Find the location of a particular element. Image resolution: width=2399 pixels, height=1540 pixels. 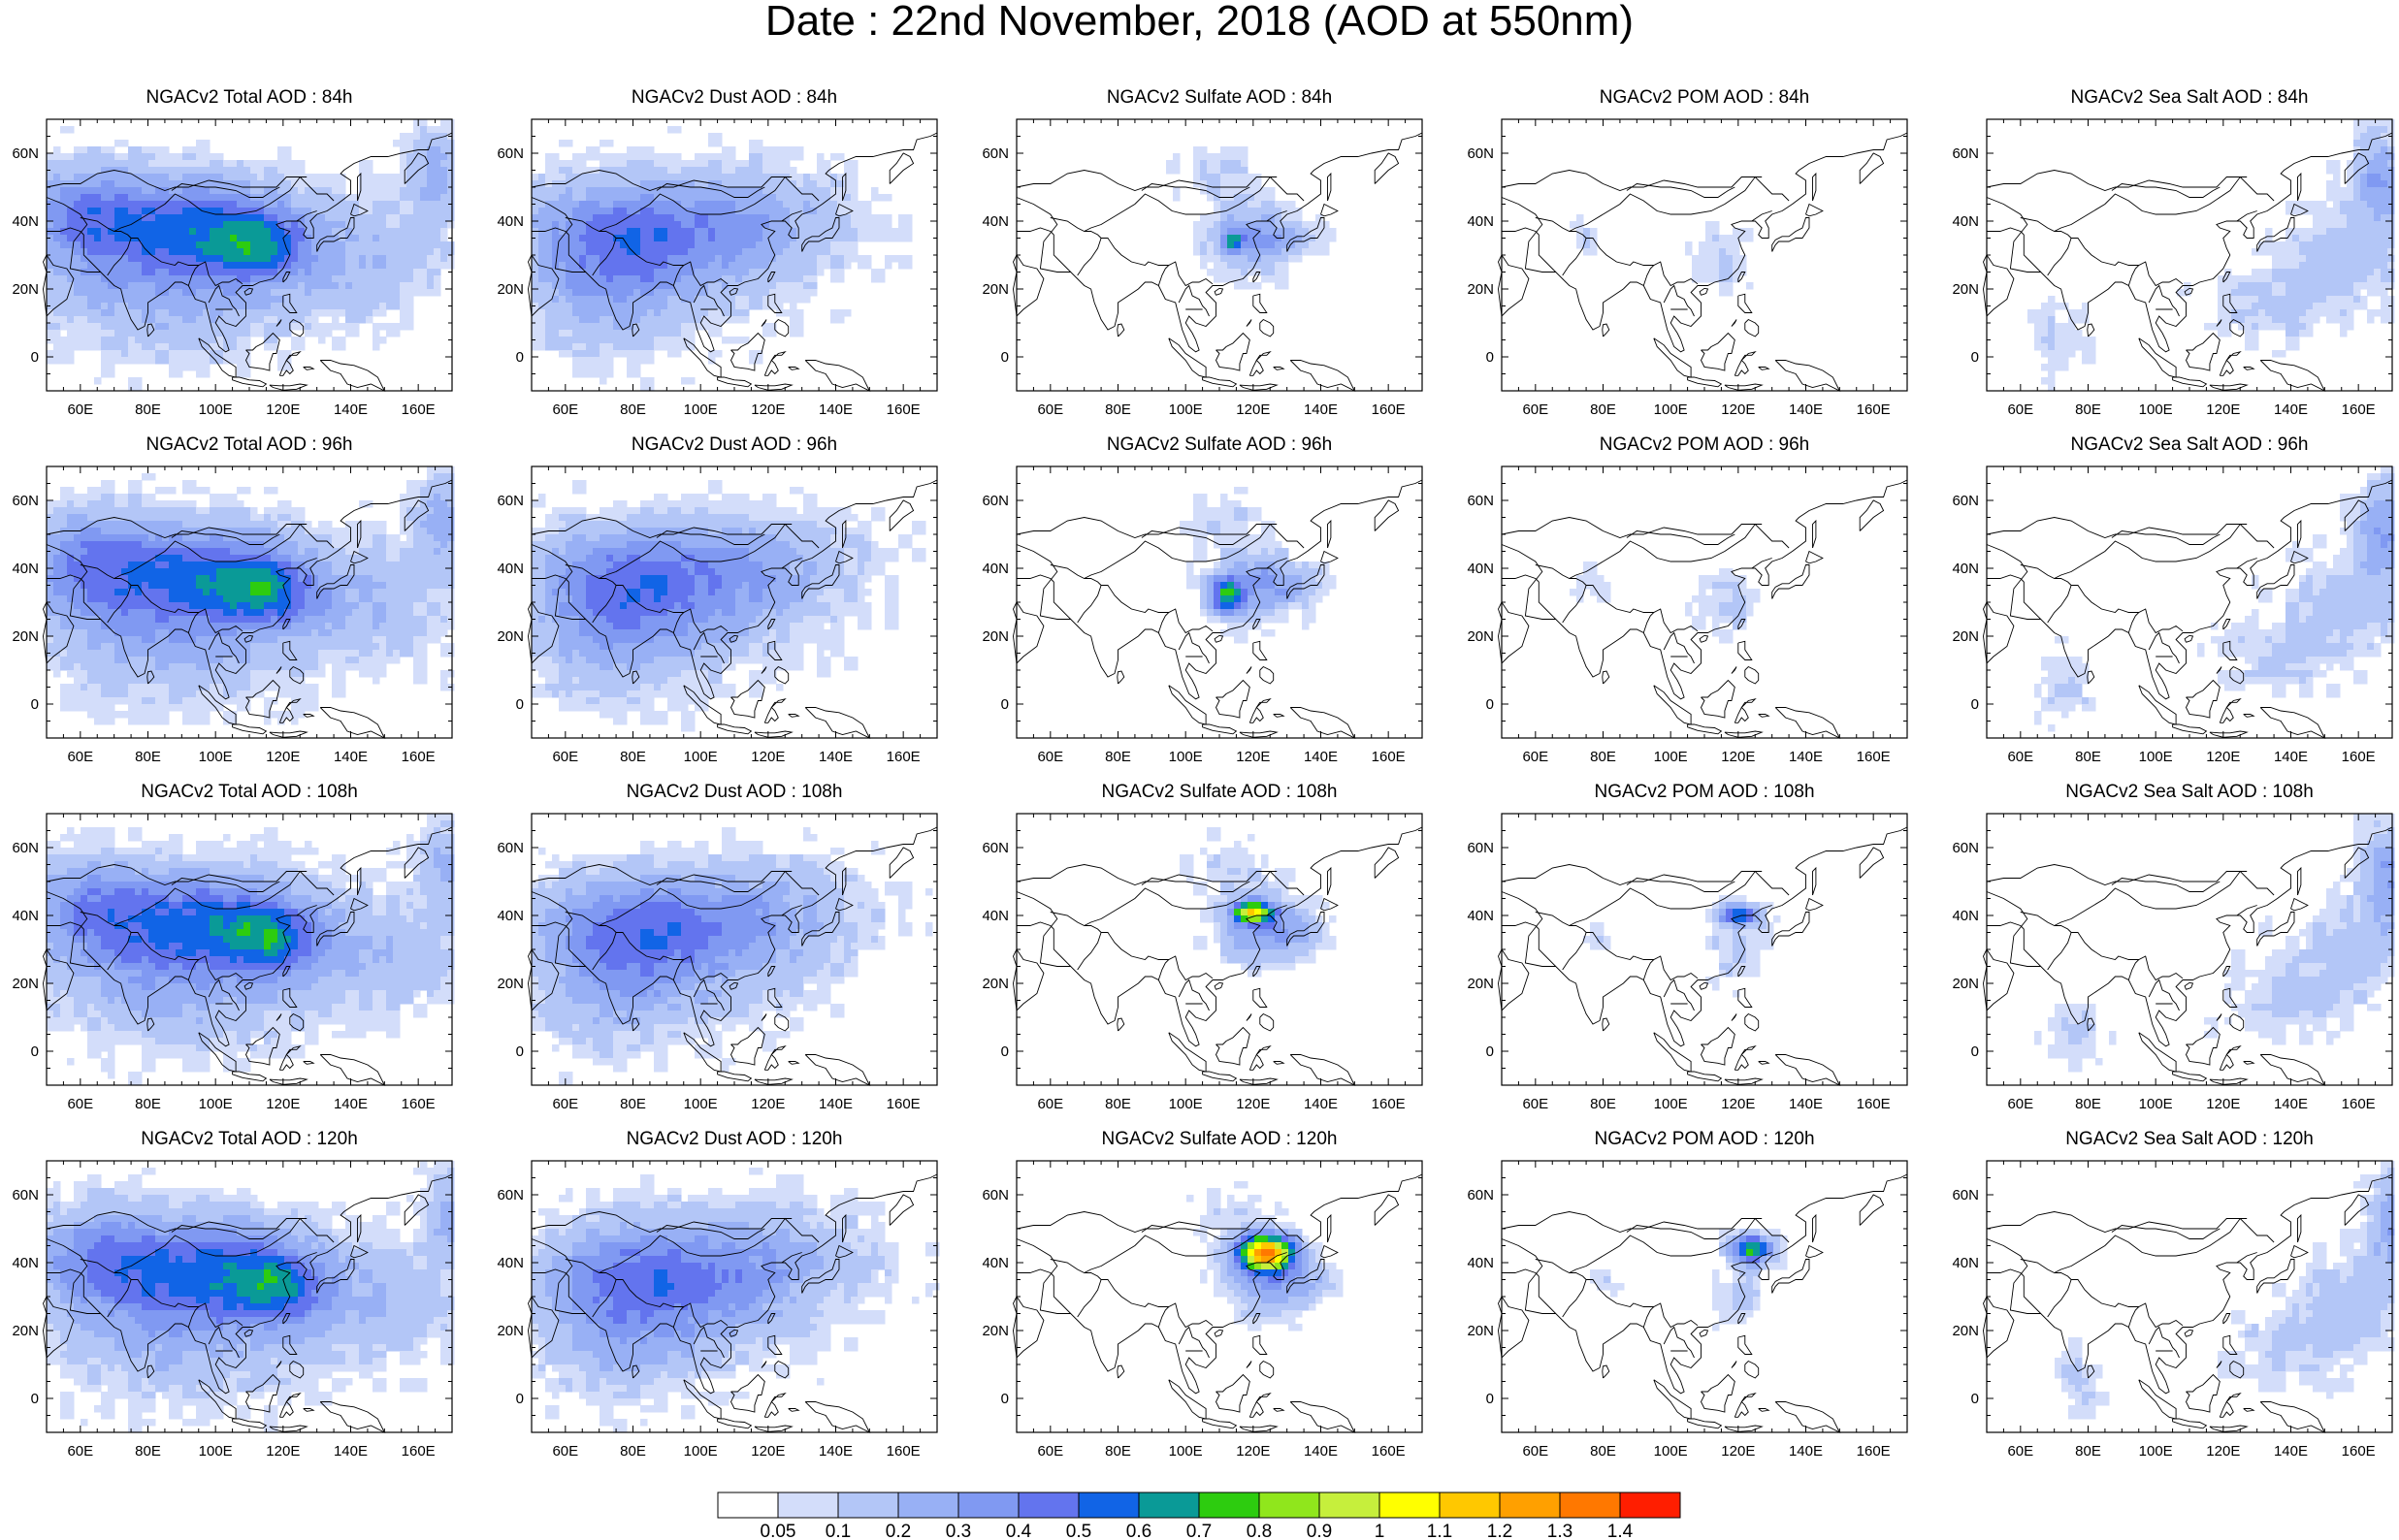

colorbar-label: 0.4 is located at coordinates (1019, 1531).